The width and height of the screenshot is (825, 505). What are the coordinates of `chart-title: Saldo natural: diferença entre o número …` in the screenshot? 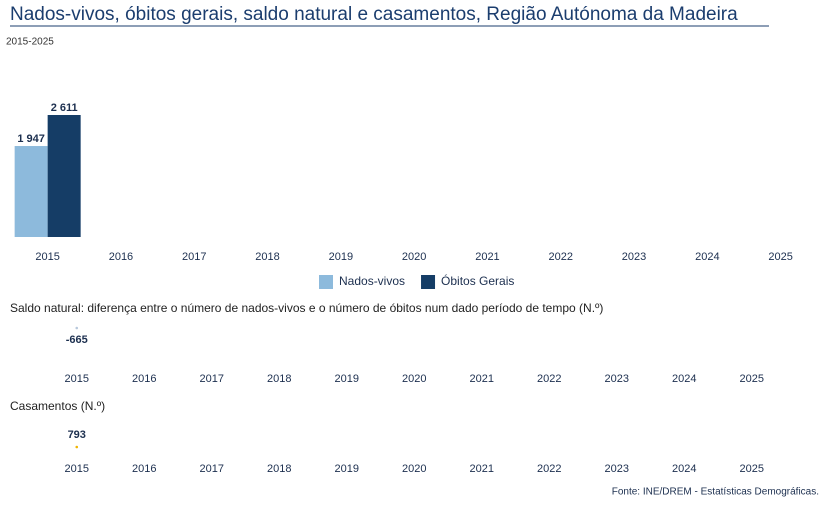 It's located at (306, 308).